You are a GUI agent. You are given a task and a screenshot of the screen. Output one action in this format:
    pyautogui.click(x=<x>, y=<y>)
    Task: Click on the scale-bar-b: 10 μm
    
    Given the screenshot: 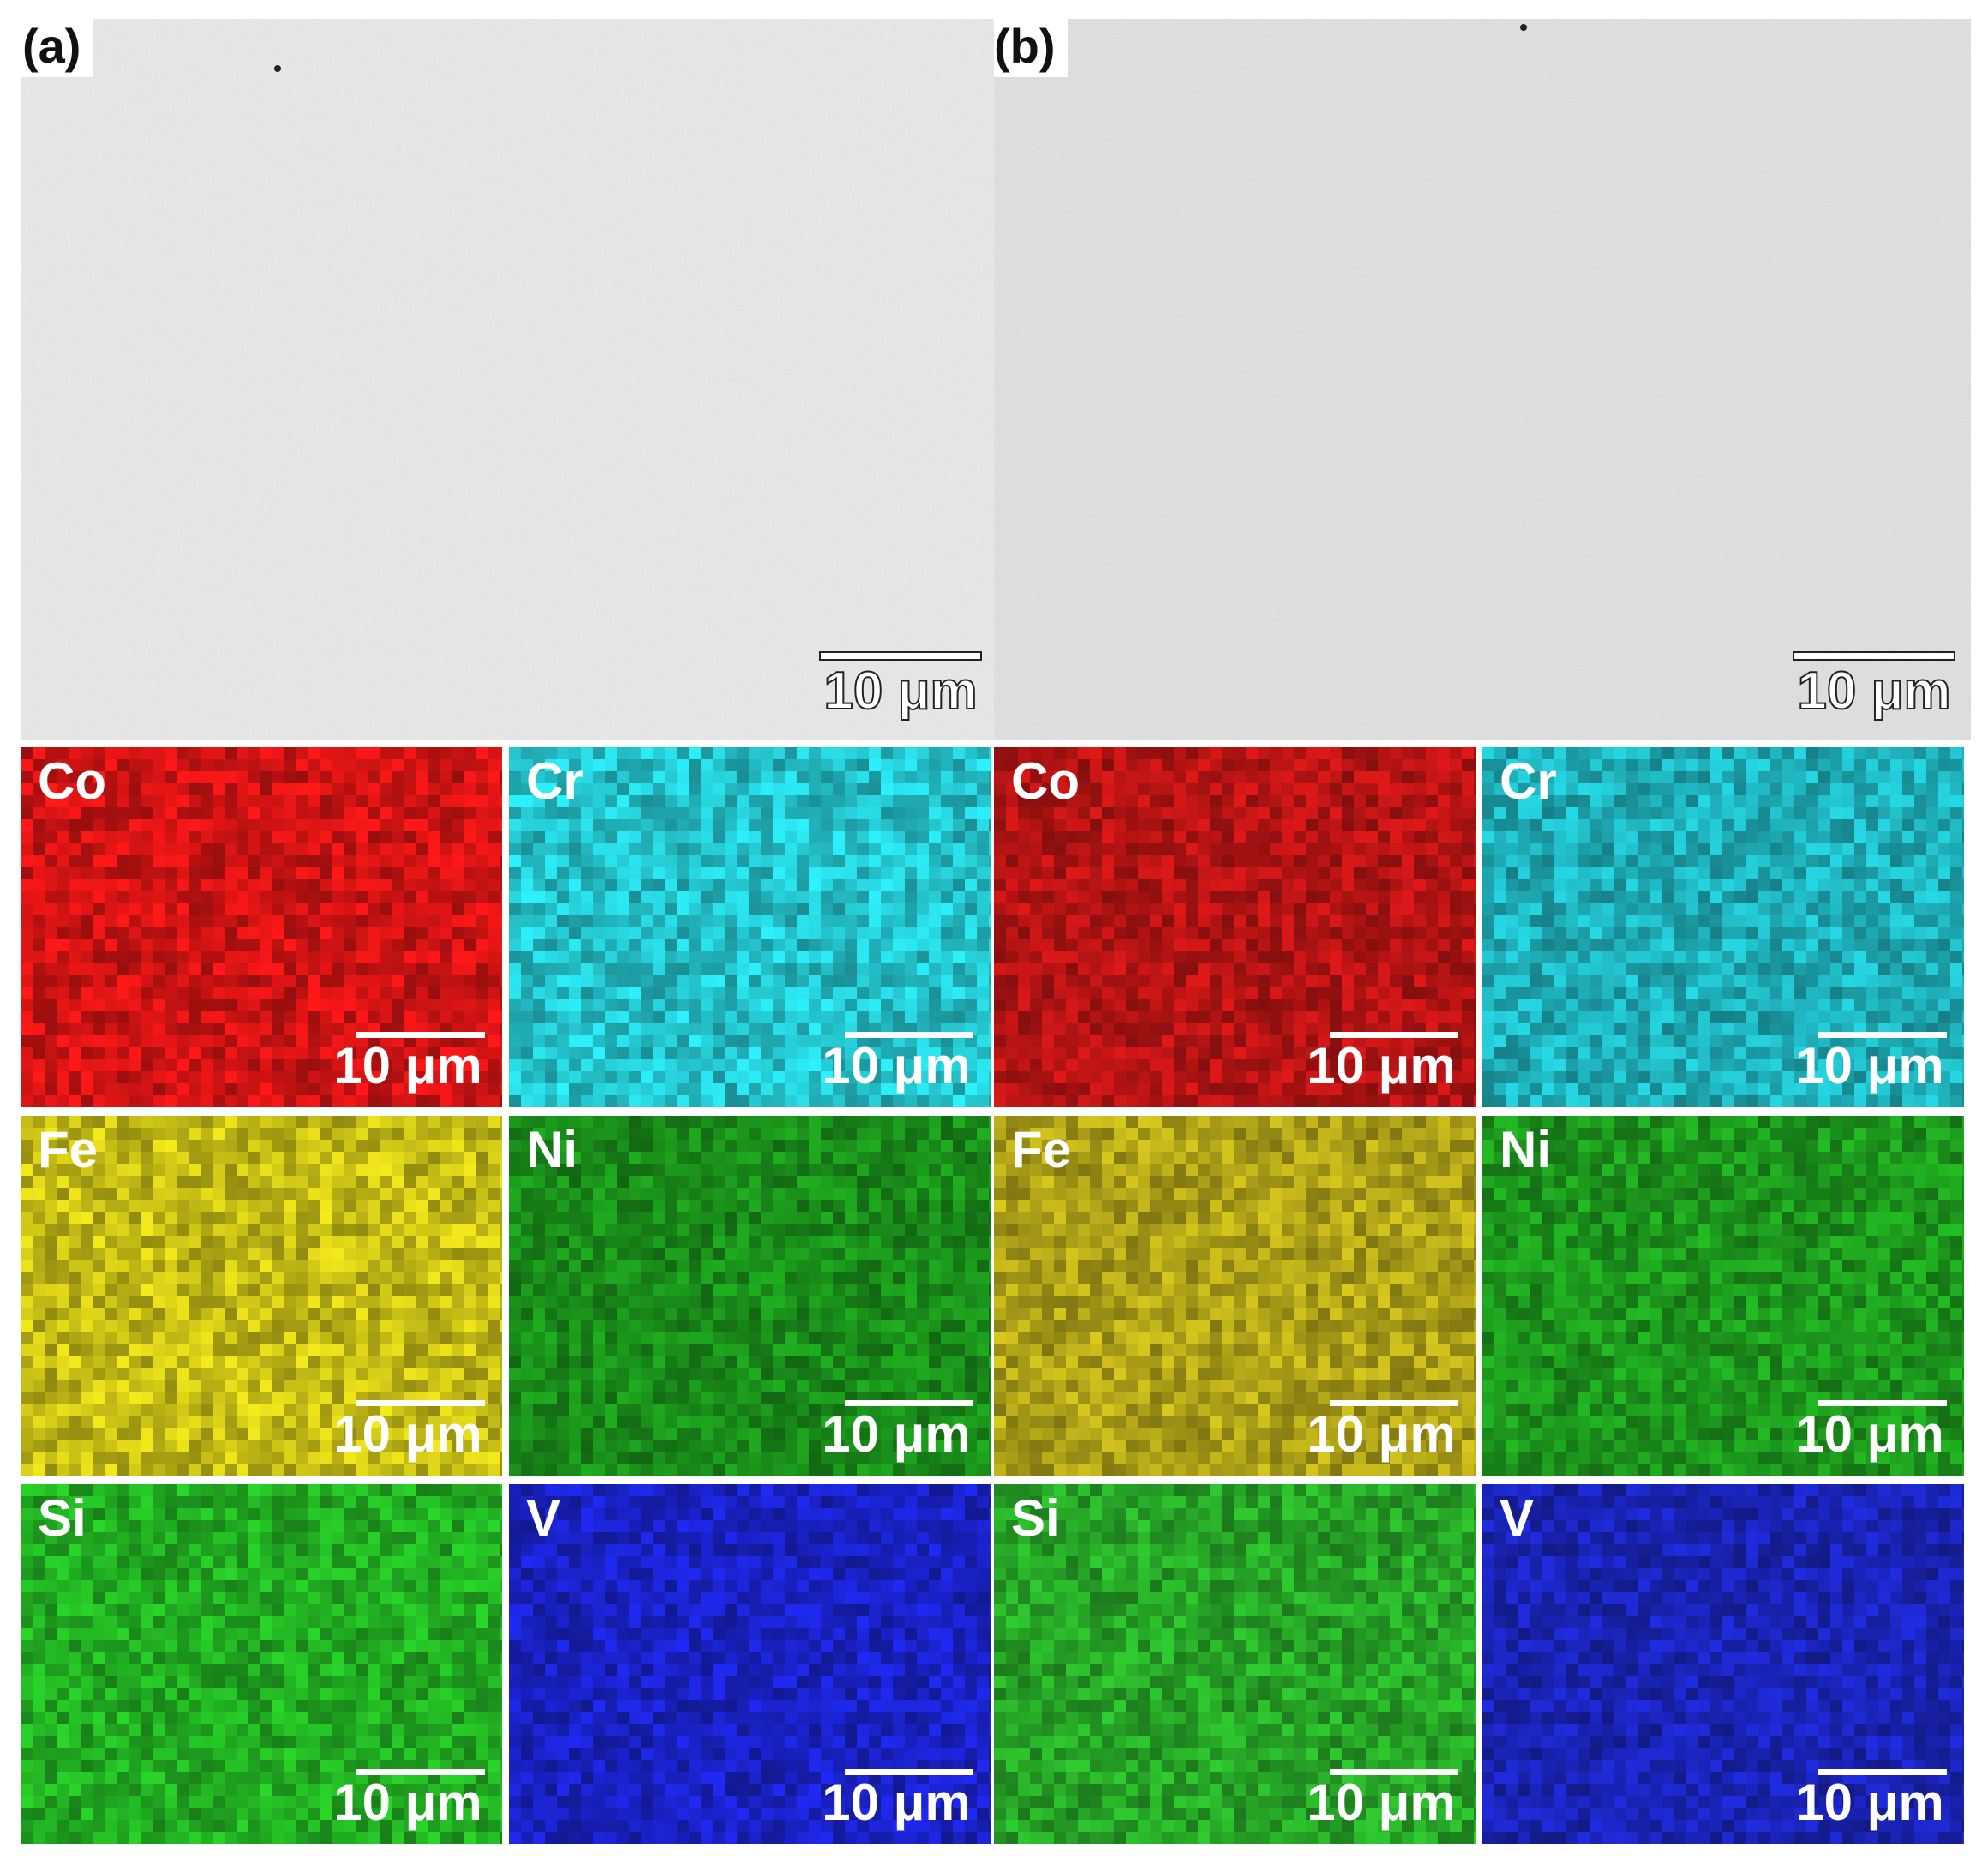 What is the action you would take?
    pyautogui.click(x=1874, y=689)
    